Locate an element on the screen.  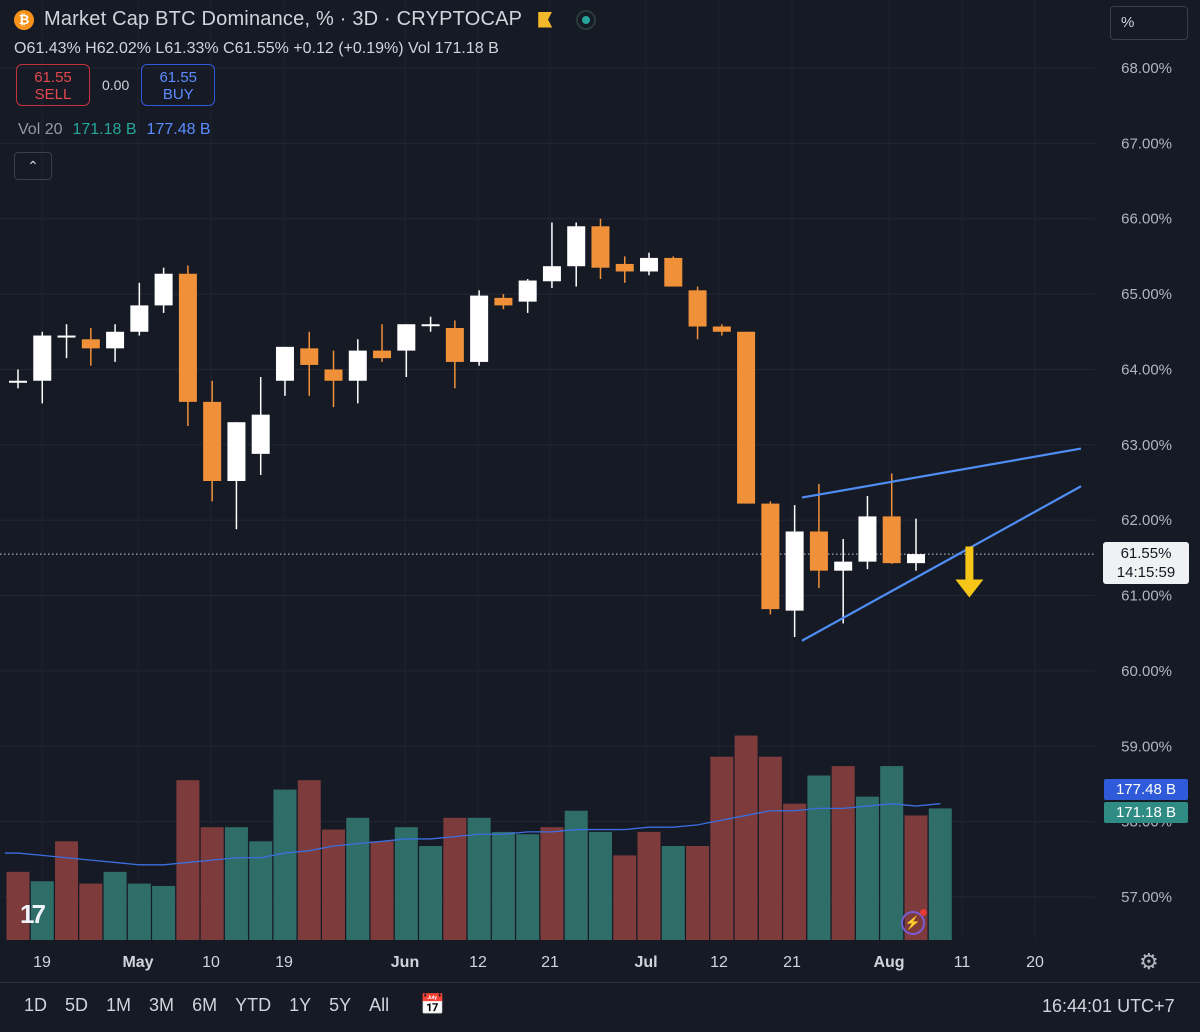
trade-panel: 61.55 SELL 0.00 61.55 BUY is located at coordinates (116, 85).